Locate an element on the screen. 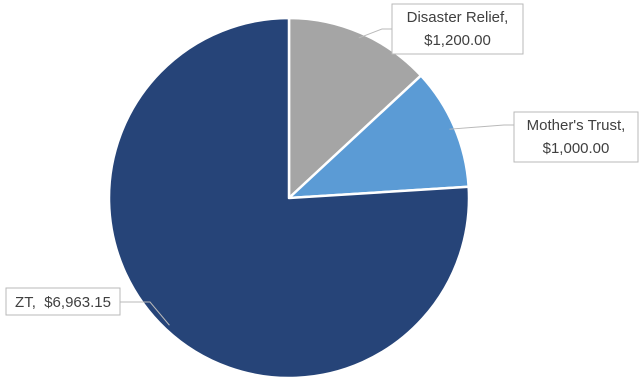 This screenshot has height=379, width=639. data-label-zt: ZT, $6,963.15 is located at coordinates (63, 302).